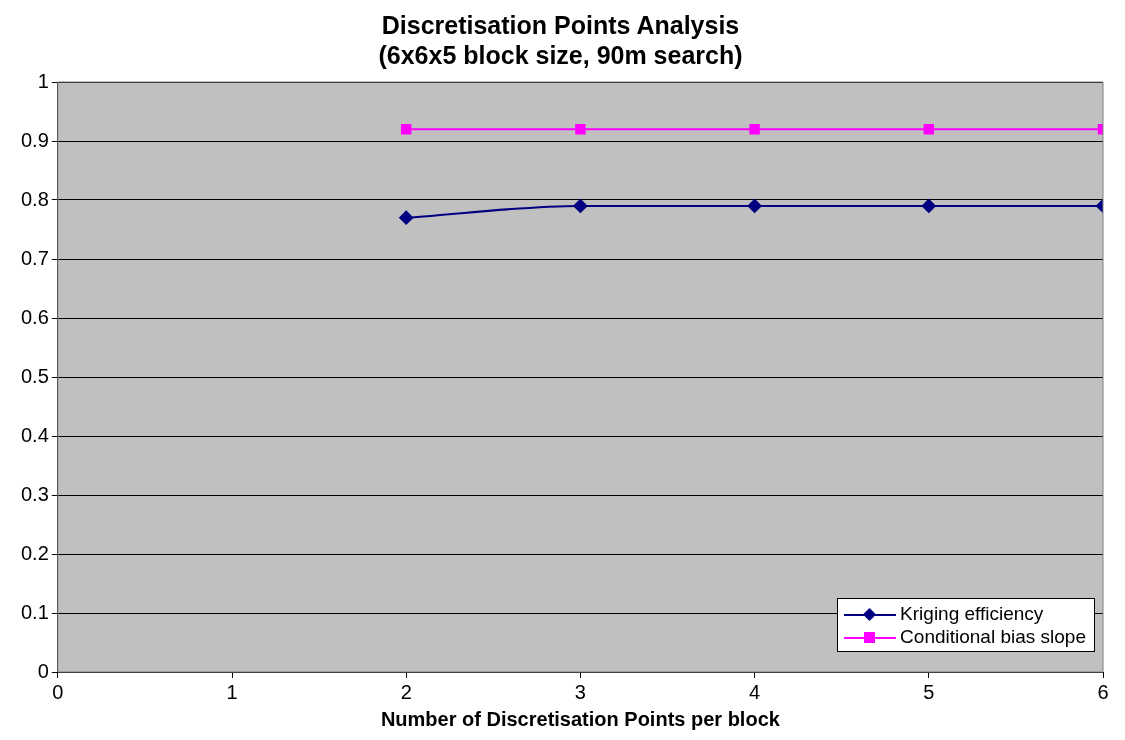  Describe the element at coordinates (755, 691) in the screenshot. I see `x-tick-label: 4` at that location.